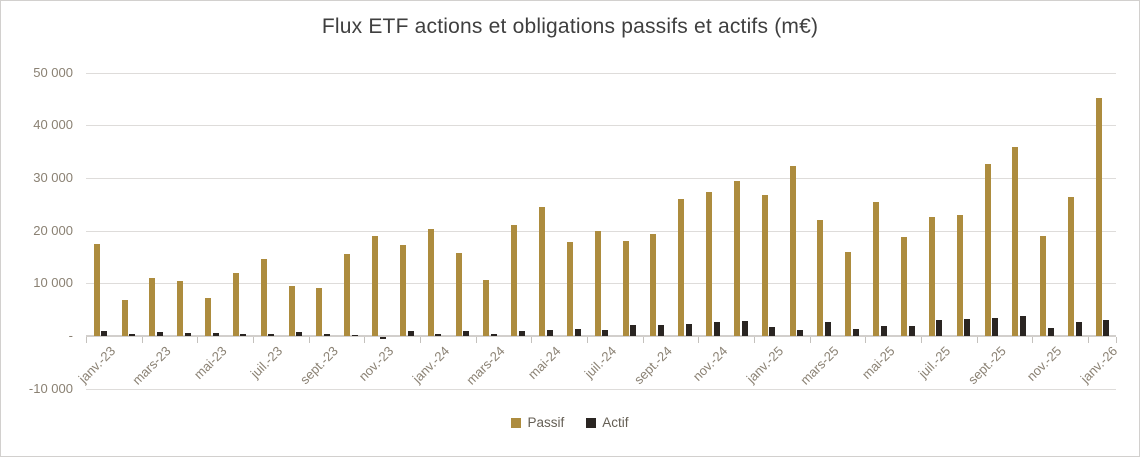 Image resolution: width=1140 pixels, height=457 pixels. Describe the element at coordinates (615, 422) in the screenshot. I see `legend-label-actif: Actif` at that location.